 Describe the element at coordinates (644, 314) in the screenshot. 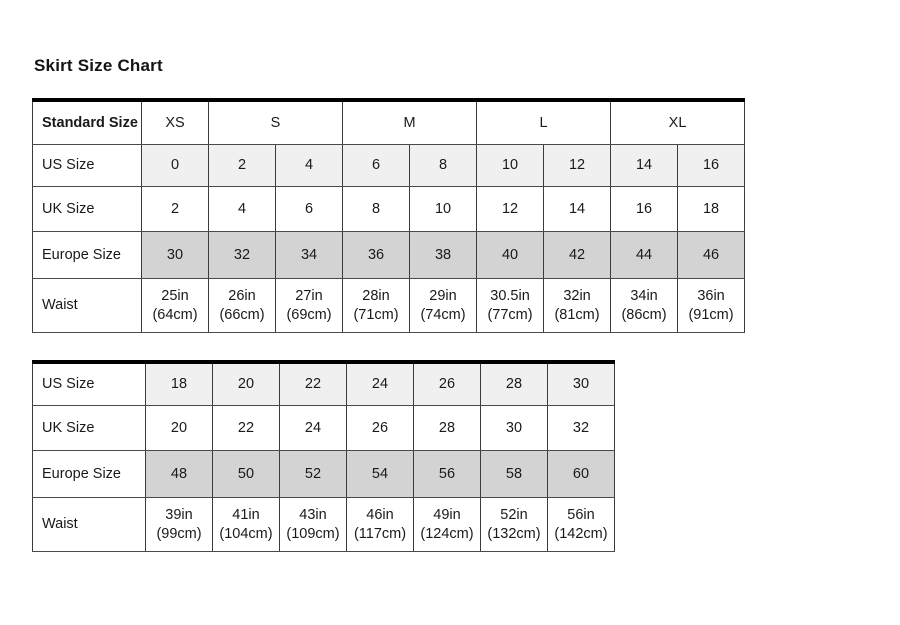

I see `waist-centimeters: (86cm)` at that location.